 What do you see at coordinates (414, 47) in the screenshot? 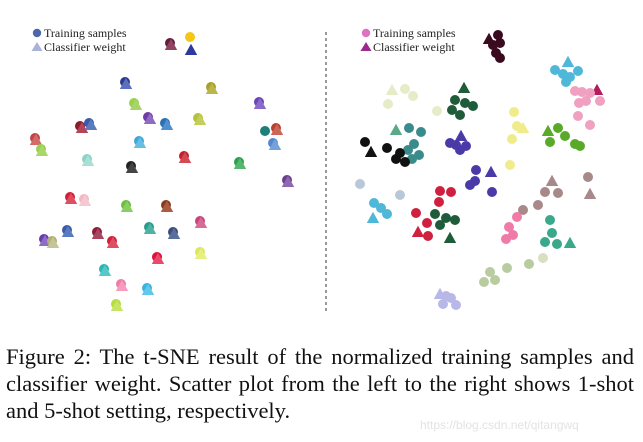
I see `legend-right-weights-label: Classifier weight` at bounding box center [414, 47].